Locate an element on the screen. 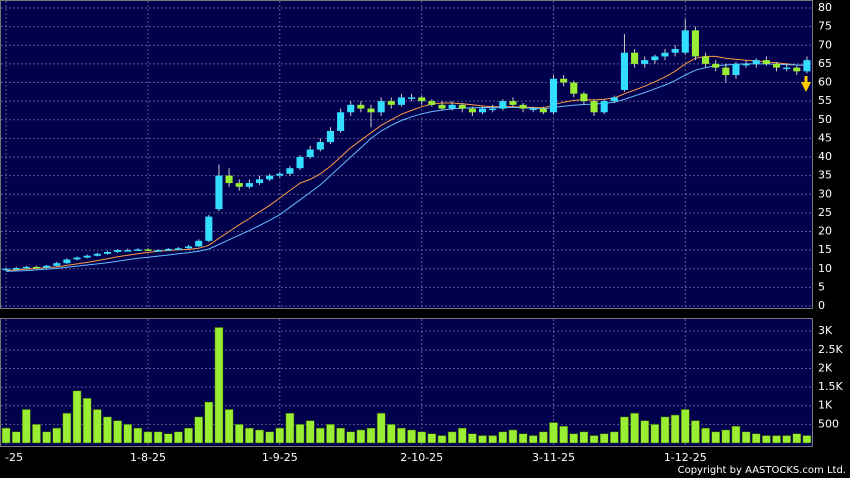  y-tick-label: 5 is located at coordinates (821, 286).